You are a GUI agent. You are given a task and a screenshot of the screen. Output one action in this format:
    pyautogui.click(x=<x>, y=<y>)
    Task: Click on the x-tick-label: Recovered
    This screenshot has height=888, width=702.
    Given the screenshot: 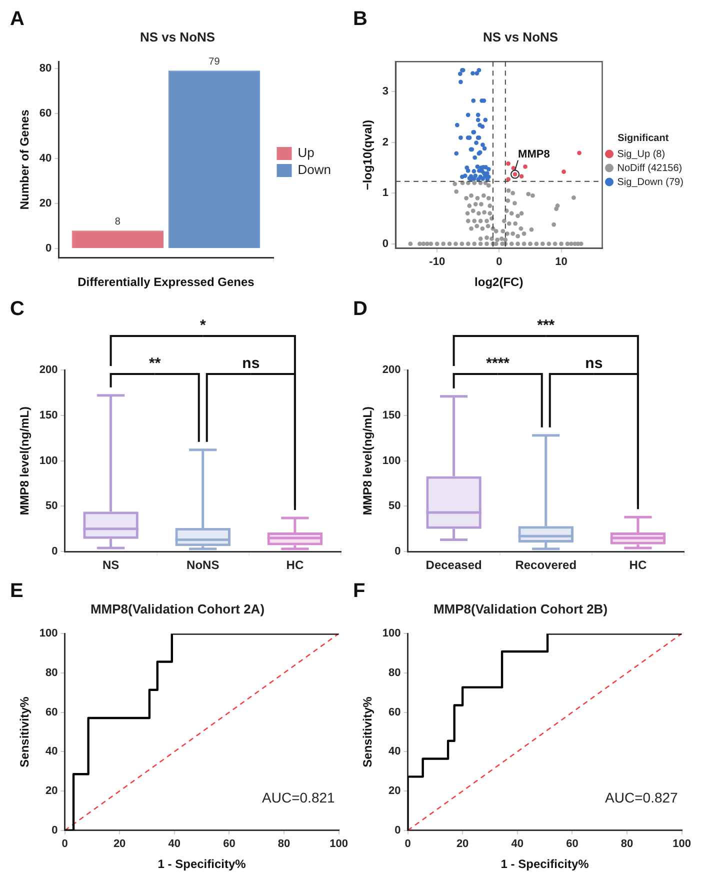 What is the action you would take?
    pyautogui.click(x=546, y=565)
    